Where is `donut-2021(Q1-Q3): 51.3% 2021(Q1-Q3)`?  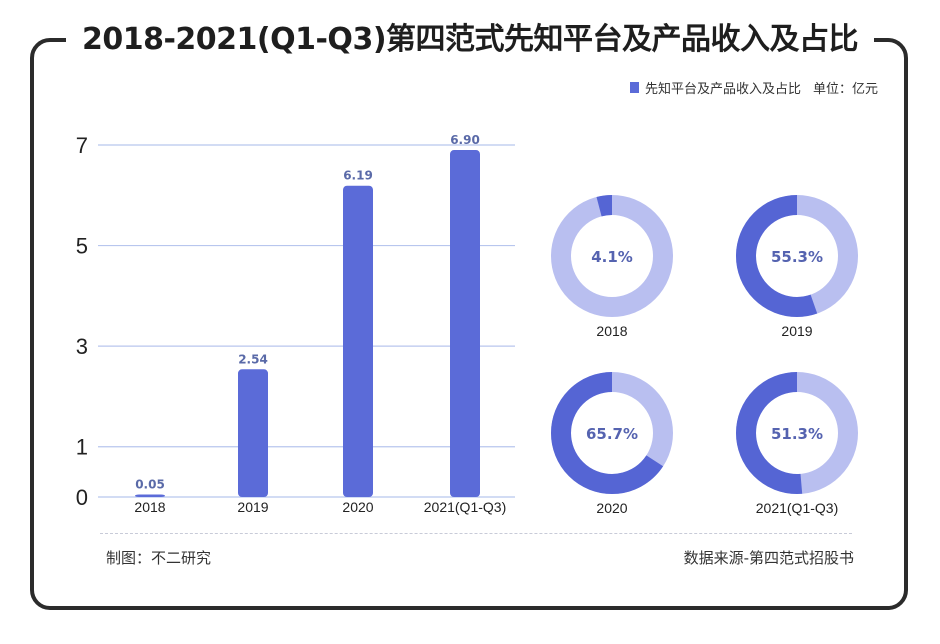 donut-2021(Q1-Q3): 51.3% 2021(Q1-Q3) is located at coordinates (797, 444).